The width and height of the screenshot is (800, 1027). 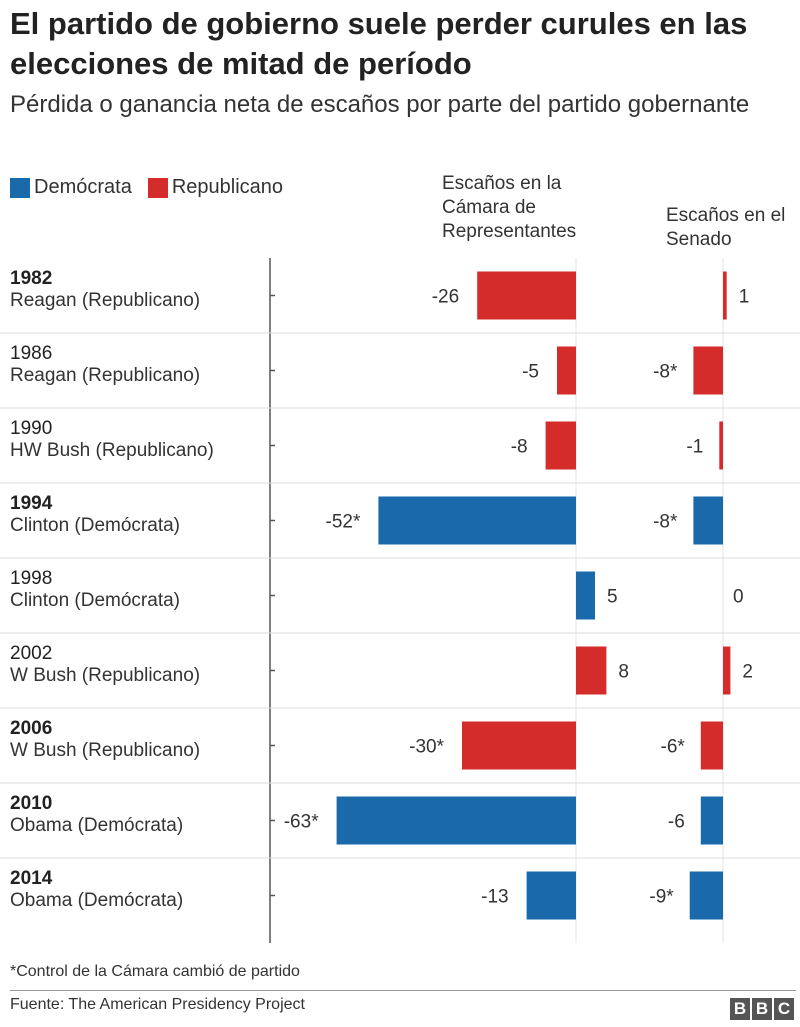 I want to click on house-value-label: -13, so click(x=494, y=897).